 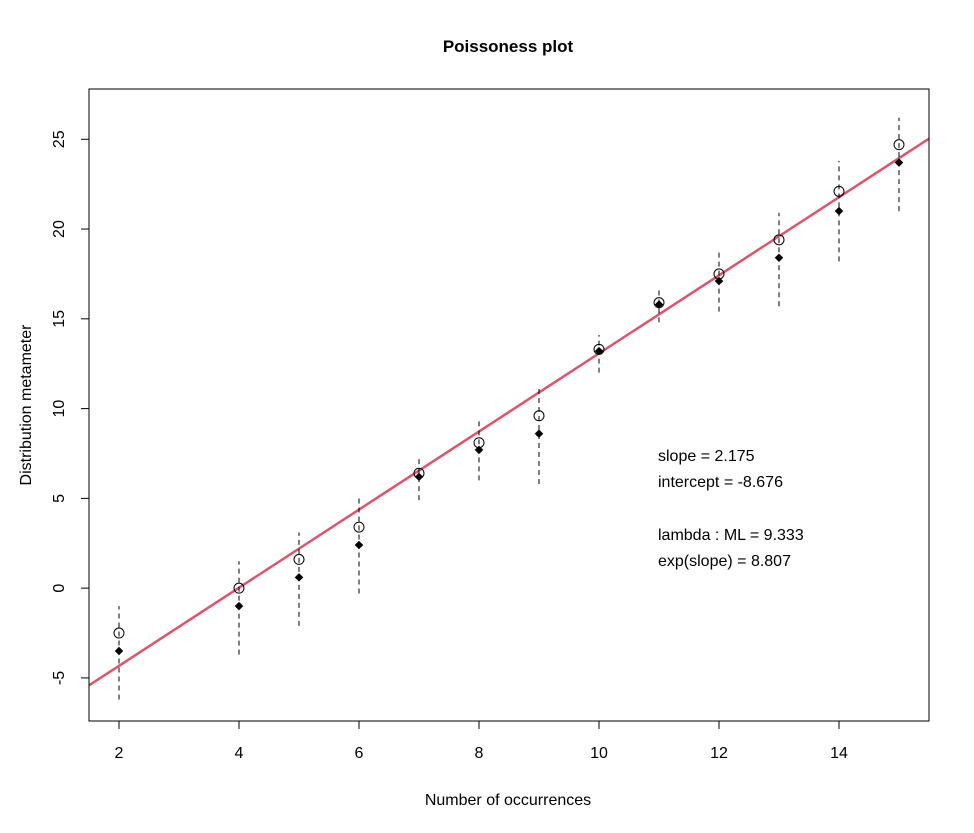 I want to click on x-tick-label: 10, so click(x=599, y=753).